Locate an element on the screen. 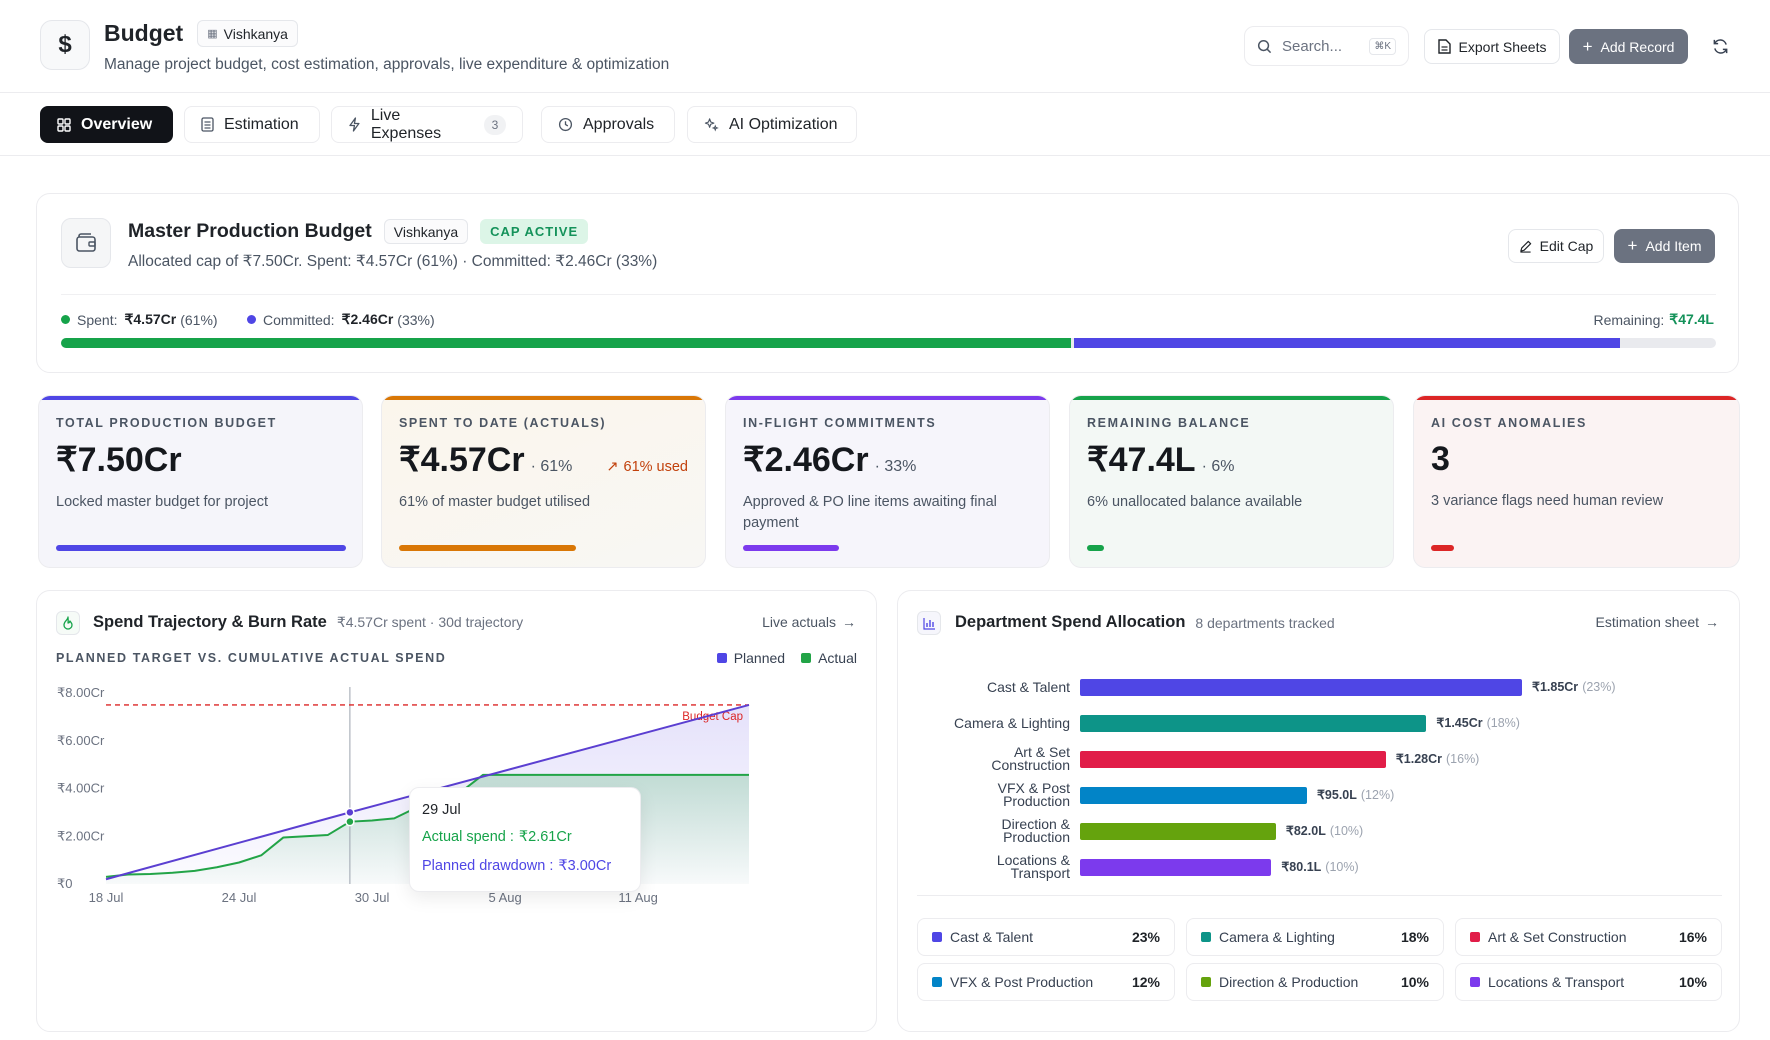 The width and height of the screenshot is (1770, 1040). dept-bar-row: Direction & Production ₹82.0L (10%) is located at coordinates (1319, 831).